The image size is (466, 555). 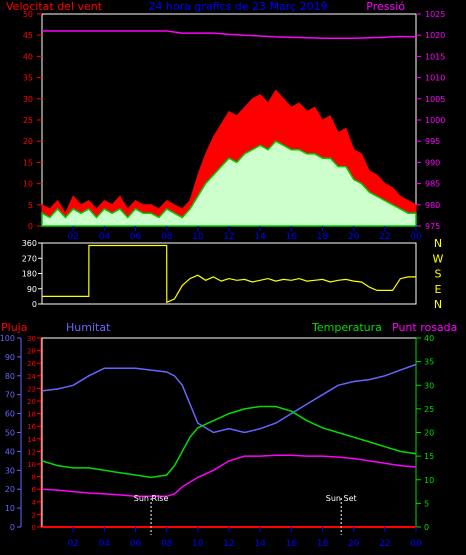 I want to click on rain-y-tick-label: 70, so click(x=10, y=395).